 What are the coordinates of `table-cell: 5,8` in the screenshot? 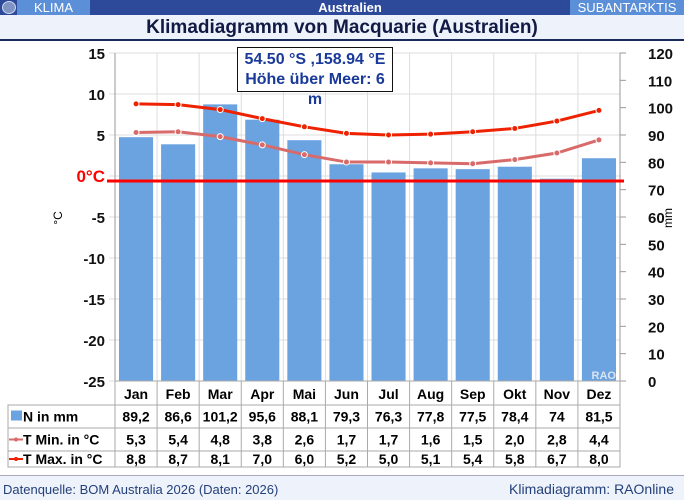 It's located at (515, 459).